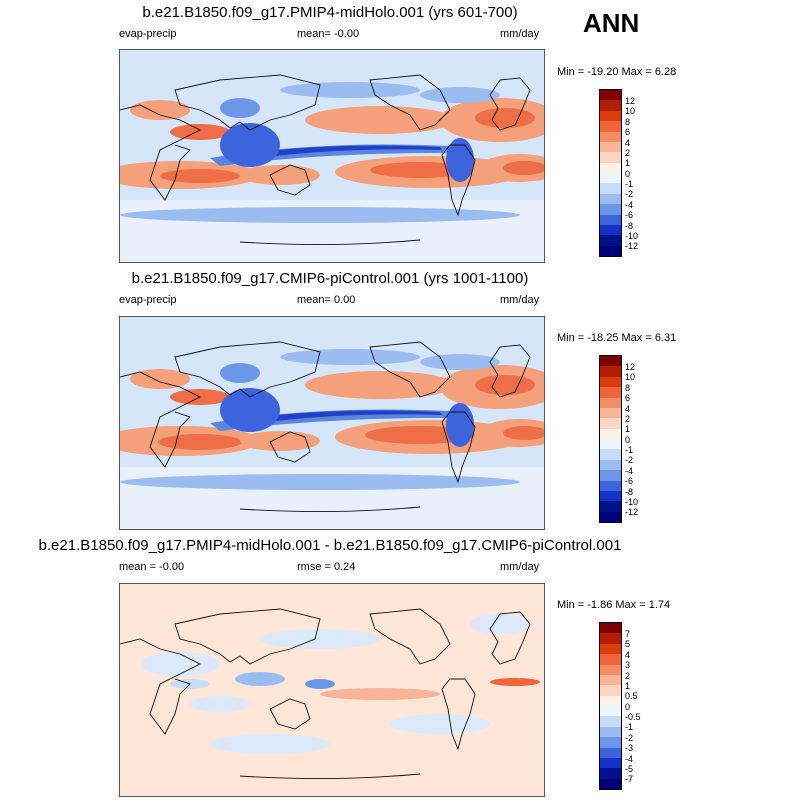 The width and height of the screenshot is (800, 800). I want to click on panel-2-variable-label: evap-precip, so click(148, 300).